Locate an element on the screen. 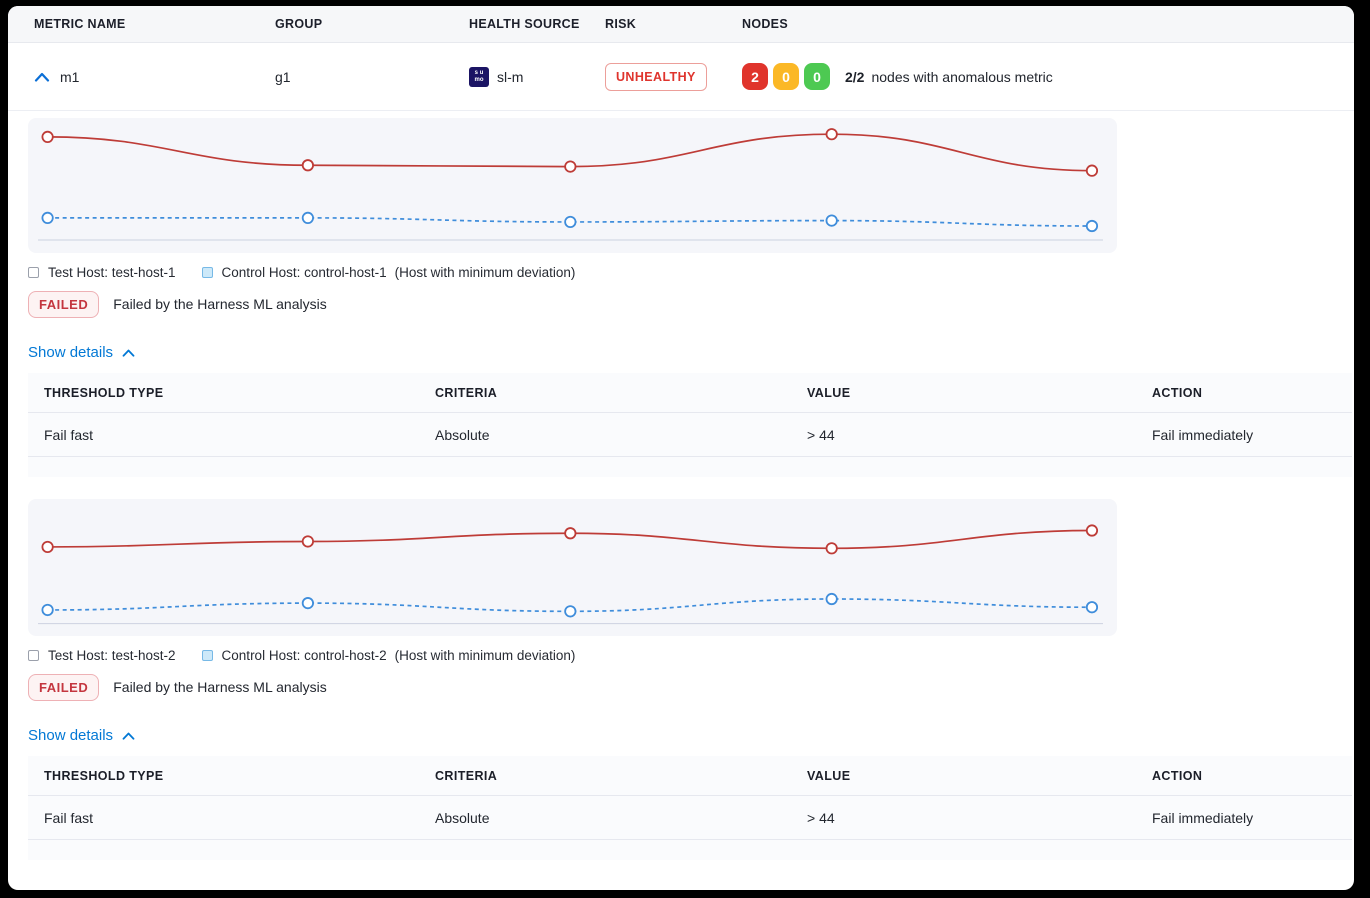  test-host-label: Test Host: test-host-1 is located at coordinates (112, 272).